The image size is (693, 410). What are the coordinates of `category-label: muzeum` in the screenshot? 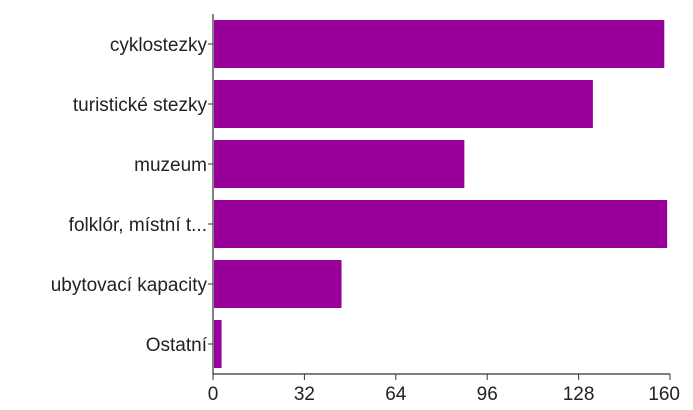 It's located at (170, 165).